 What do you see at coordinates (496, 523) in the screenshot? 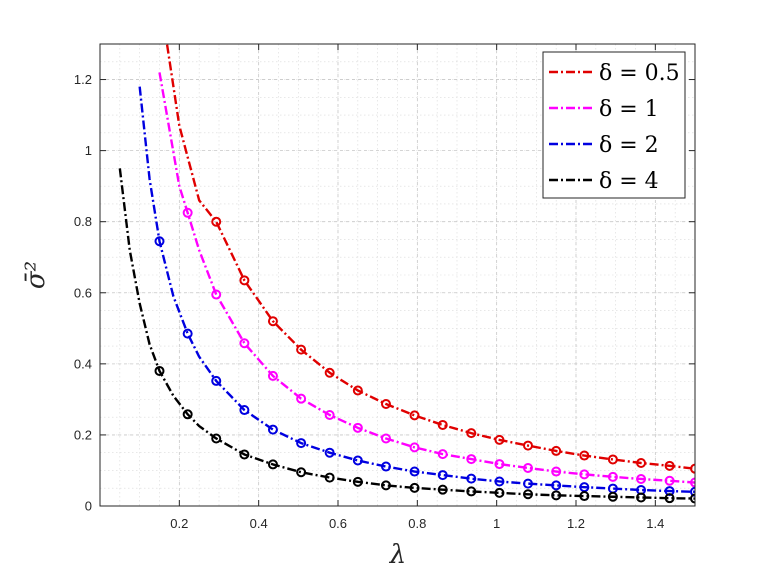
I see `x-tick-label: 1` at bounding box center [496, 523].